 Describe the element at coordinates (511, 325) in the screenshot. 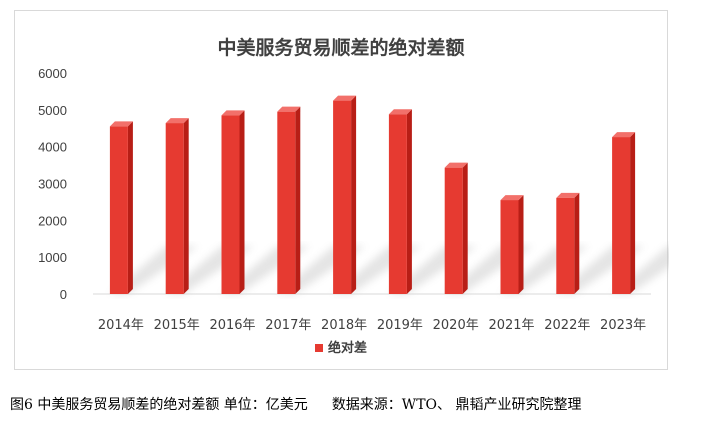

I see `x-tick-label-7: 2021年` at that location.